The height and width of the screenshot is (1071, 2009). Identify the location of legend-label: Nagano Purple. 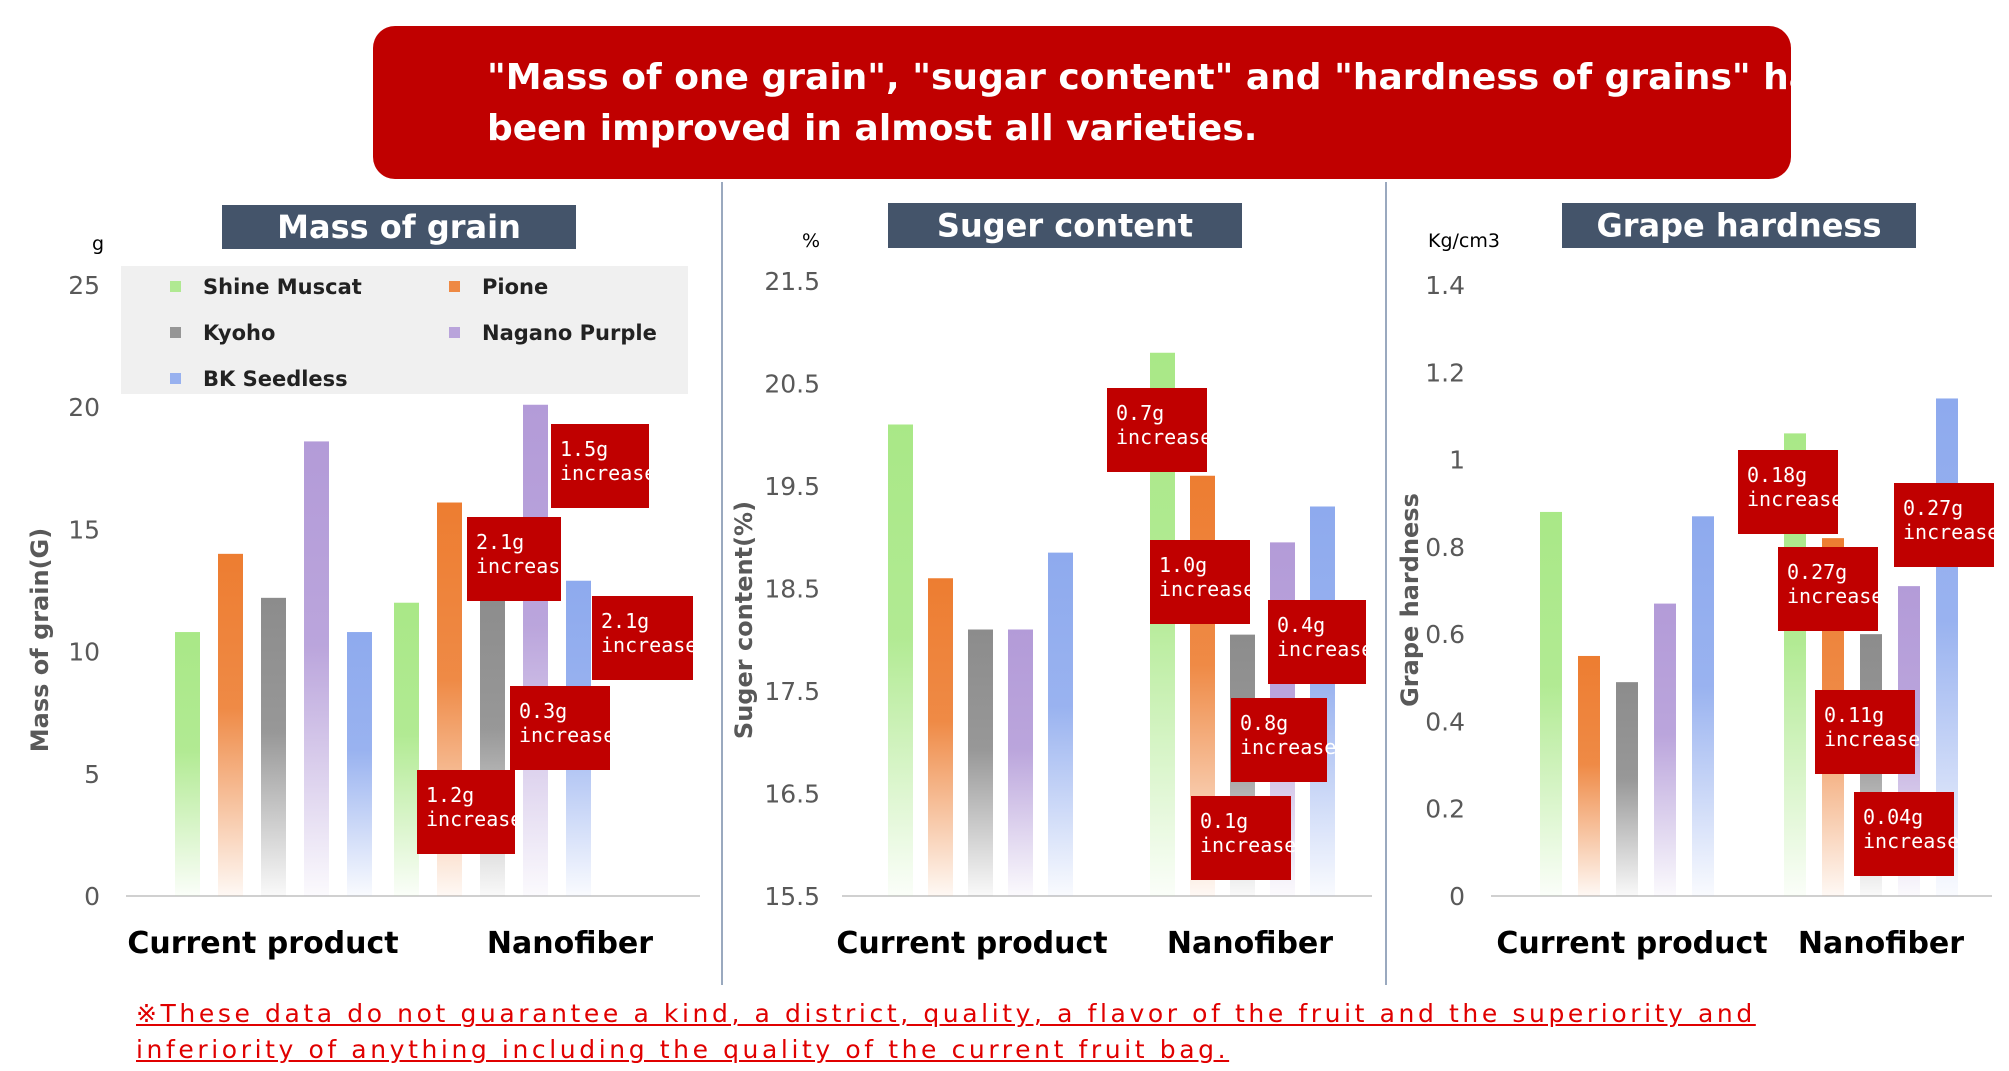
(569, 333).